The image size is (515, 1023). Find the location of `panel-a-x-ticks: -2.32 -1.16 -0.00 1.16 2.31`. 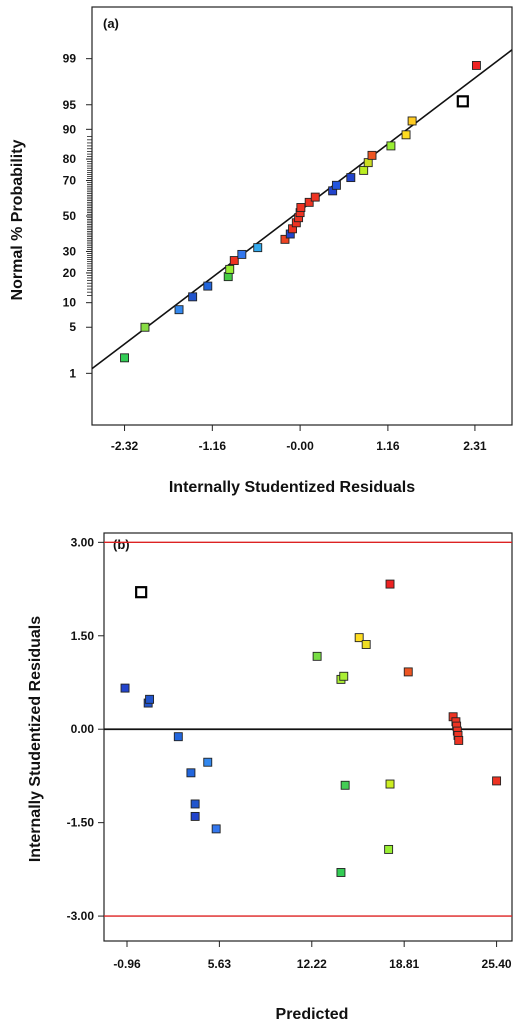

panel-a-x-ticks: -2.32 -1.16 -0.00 1.16 2.31 is located at coordinates (299, 439).